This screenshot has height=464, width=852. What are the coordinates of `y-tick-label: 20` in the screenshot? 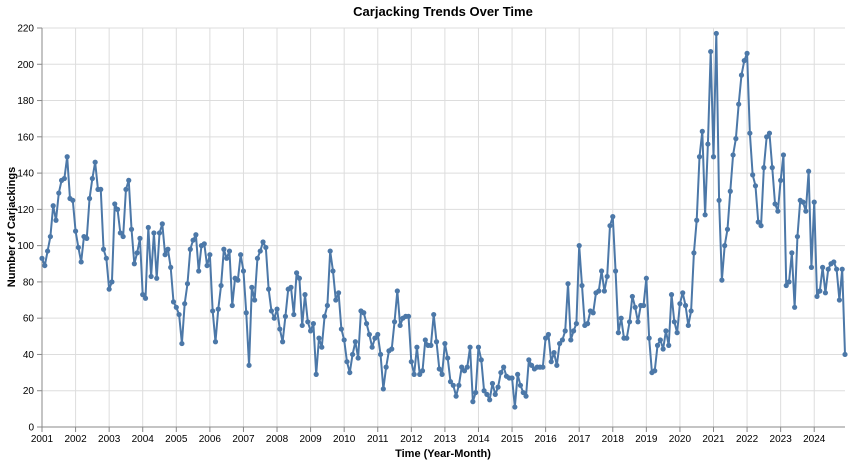 It's located at (29, 391).